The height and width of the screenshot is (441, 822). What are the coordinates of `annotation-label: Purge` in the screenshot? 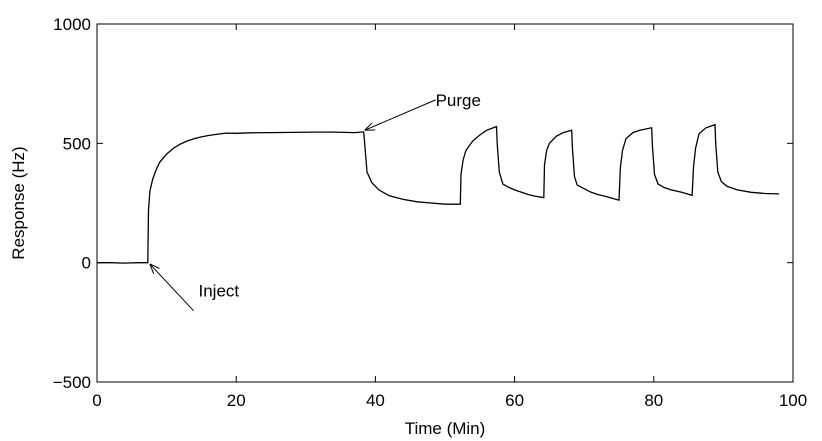 It's located at (458, 100).